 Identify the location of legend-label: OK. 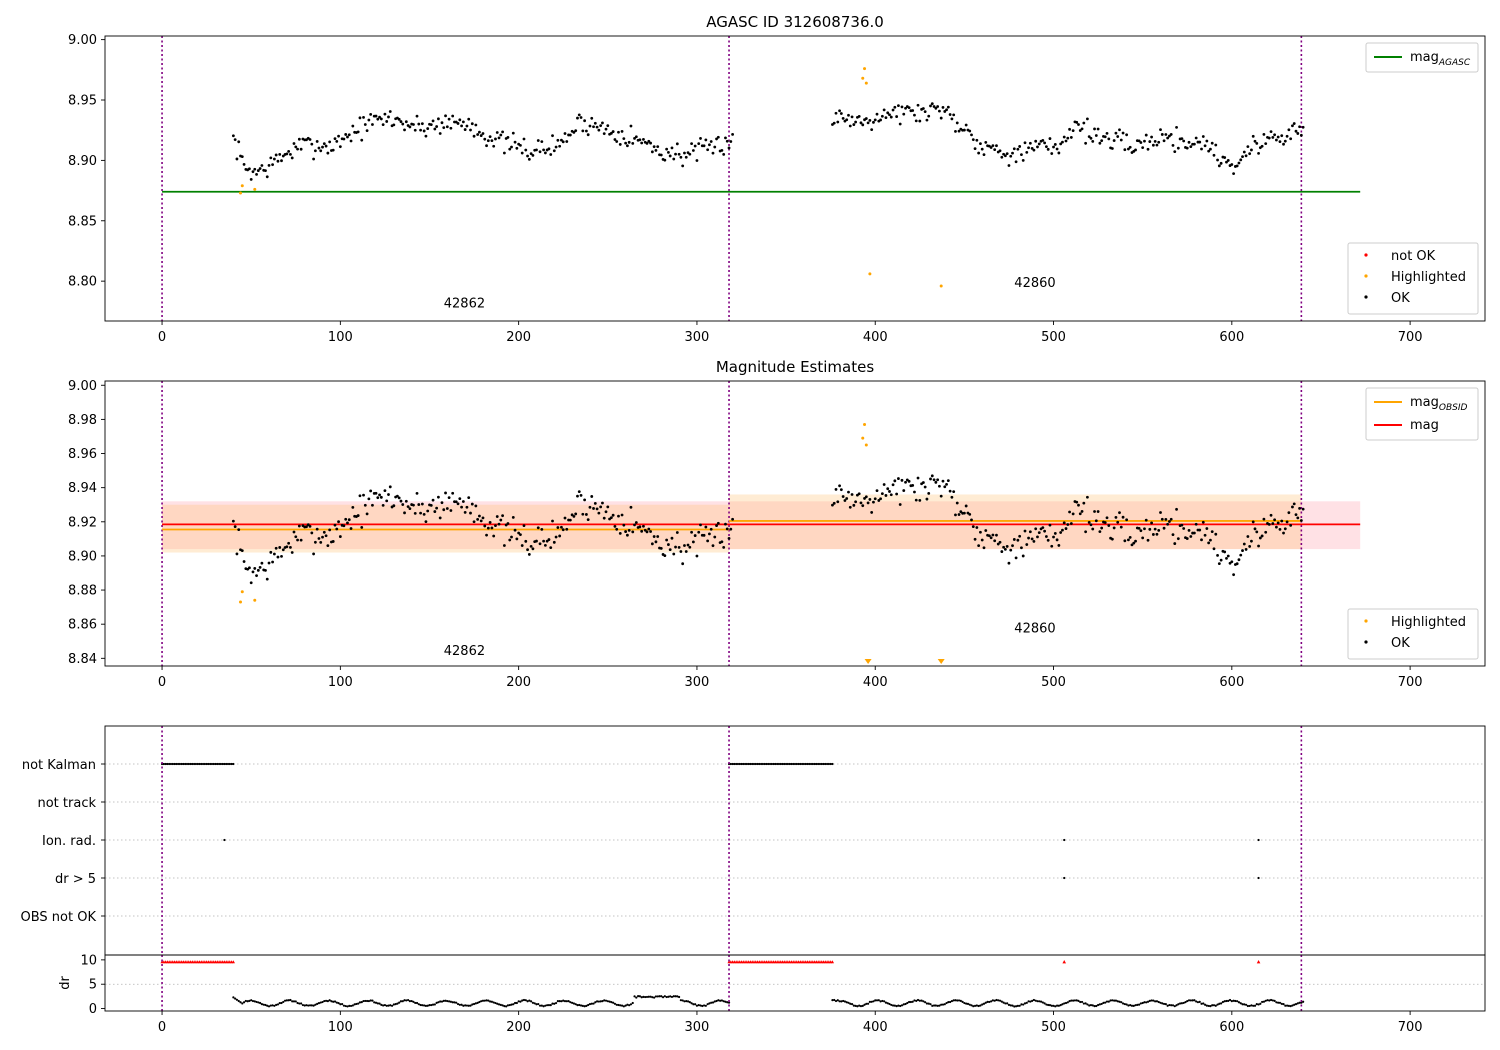
(1400, 298).